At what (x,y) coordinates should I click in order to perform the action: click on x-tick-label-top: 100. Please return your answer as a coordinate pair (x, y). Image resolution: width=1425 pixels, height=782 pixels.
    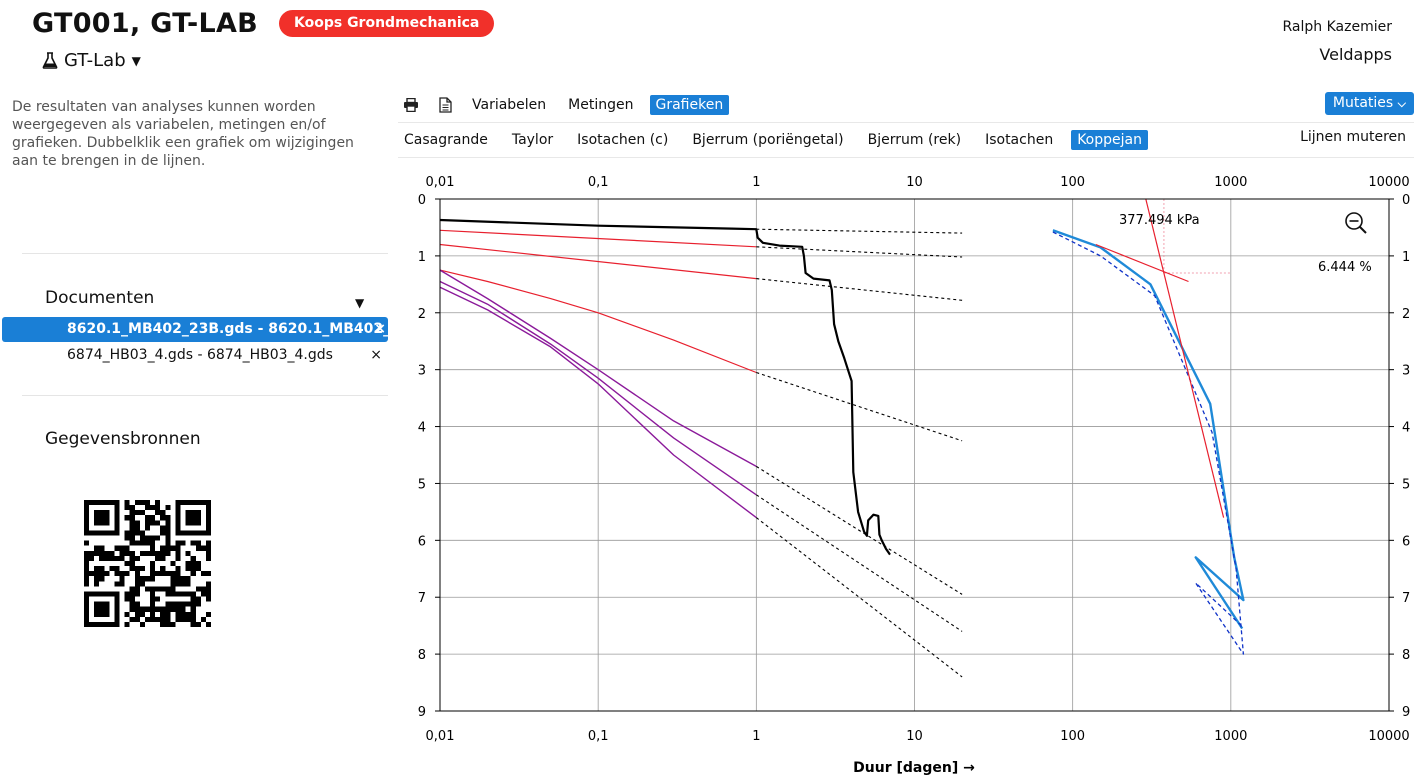
    Looking at the image, I should click on (1072, 182).